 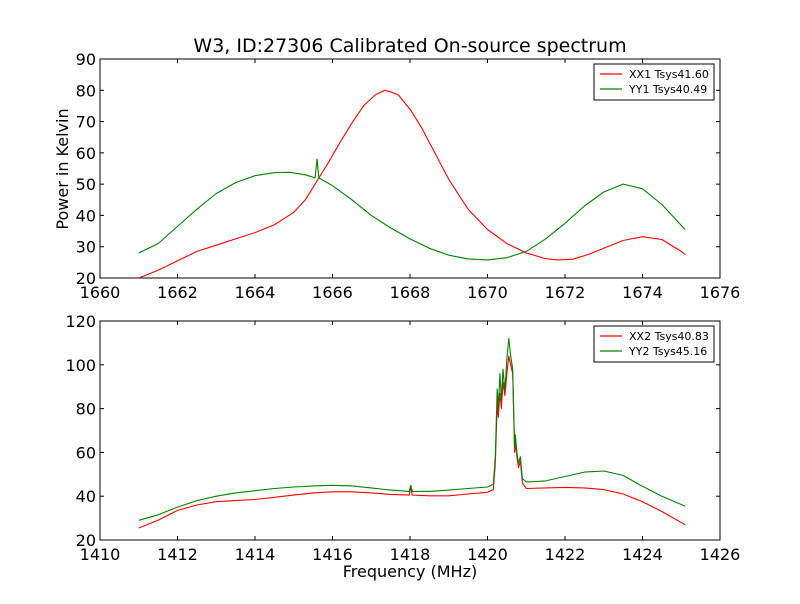 What do you see at coordinates (642, 554) in the screenshot?
I see `x-tick-label: 1424` at bounding box center [642, 554].